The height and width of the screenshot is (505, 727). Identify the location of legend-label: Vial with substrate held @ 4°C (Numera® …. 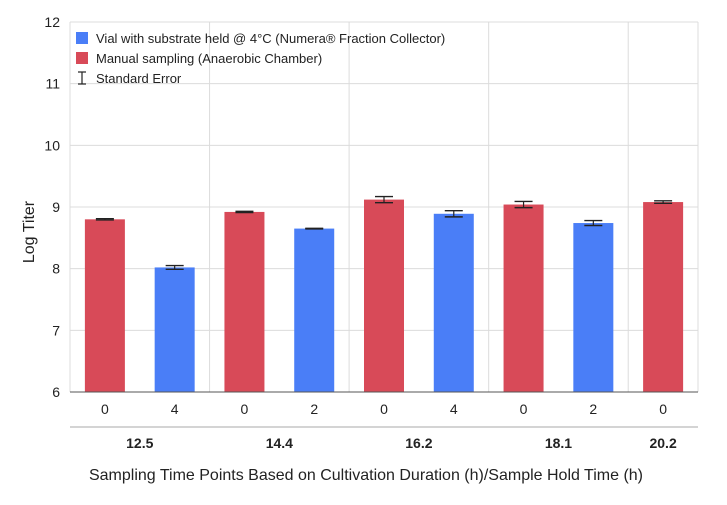
(270, 38).